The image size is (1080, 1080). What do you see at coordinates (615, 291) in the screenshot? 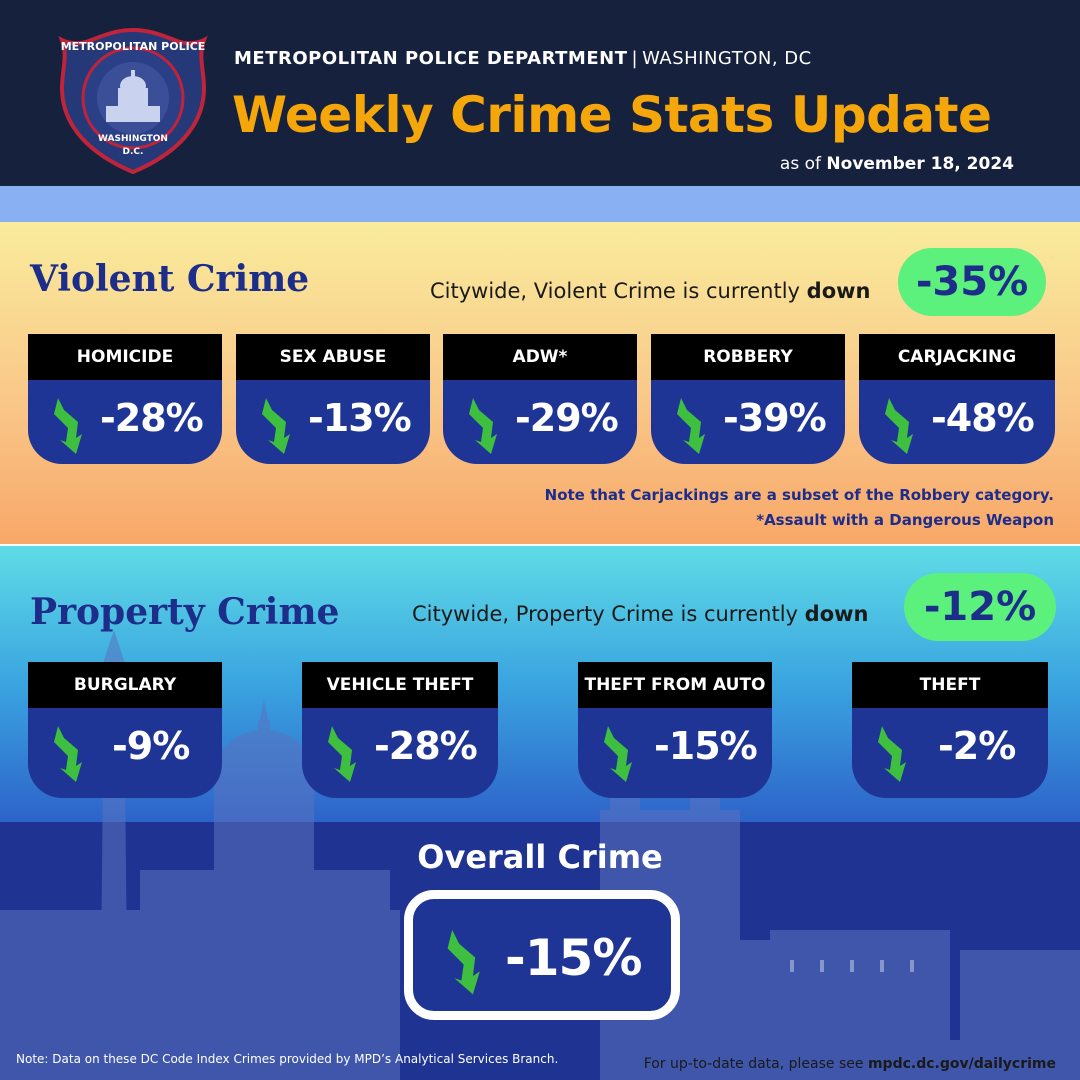
I see `violent-citywide-prefix: Citywide, Violent Crime is currently` at bounding box center [615, 291].